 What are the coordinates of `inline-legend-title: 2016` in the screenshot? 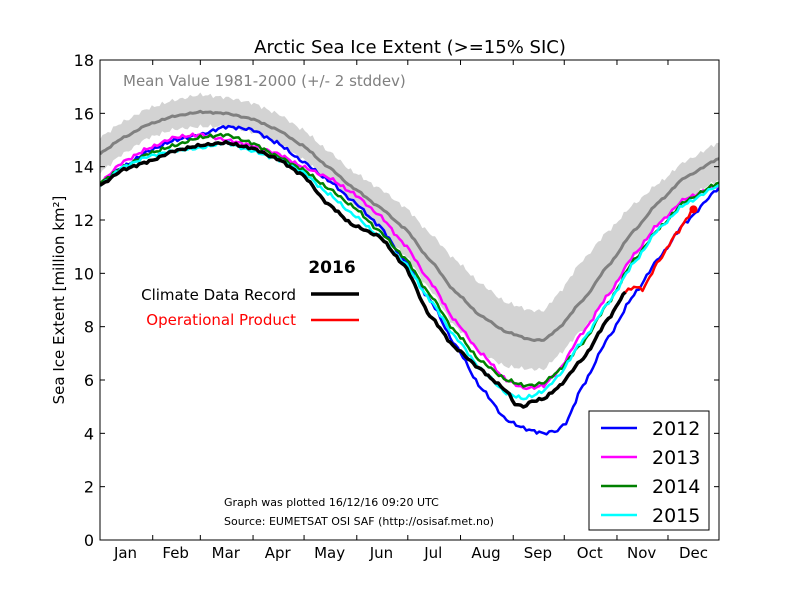 It's located at (331, 268).